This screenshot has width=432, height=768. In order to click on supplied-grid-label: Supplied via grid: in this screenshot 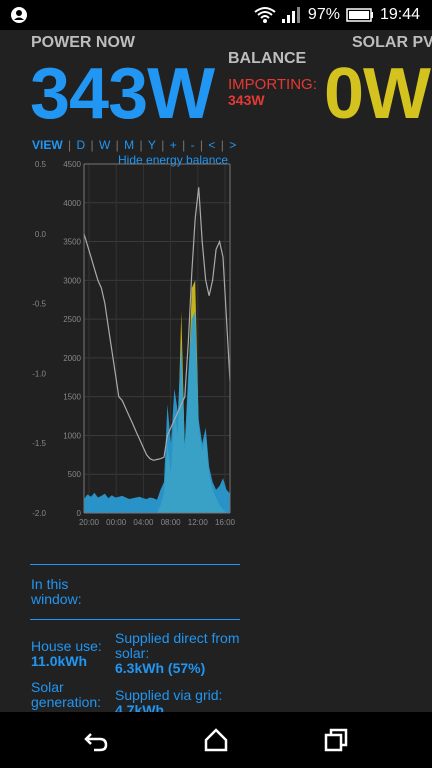, I will do `click(169, 695)`.